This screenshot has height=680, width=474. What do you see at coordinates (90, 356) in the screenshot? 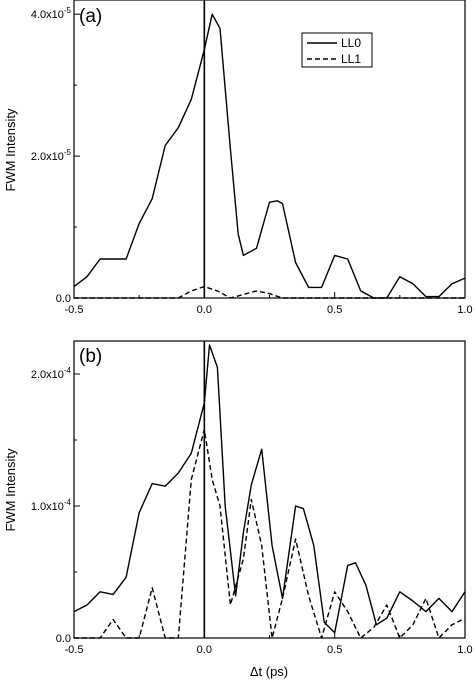
I see `panel-b-label: (b)` at bounding box center [90, 356].